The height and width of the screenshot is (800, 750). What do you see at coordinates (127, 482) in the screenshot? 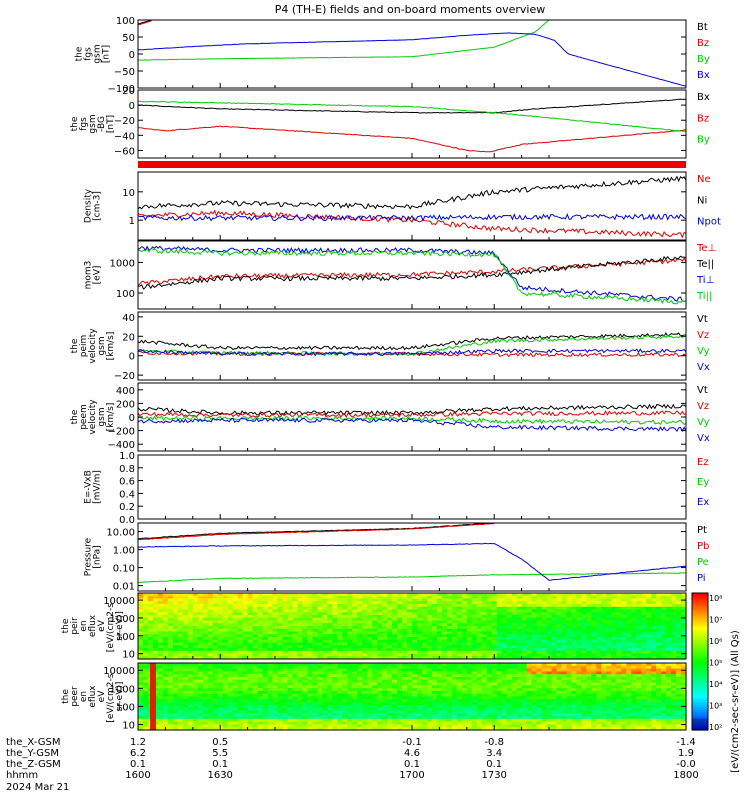
I see `y-tick-label: 0.6` at bounding box center [127, 482].